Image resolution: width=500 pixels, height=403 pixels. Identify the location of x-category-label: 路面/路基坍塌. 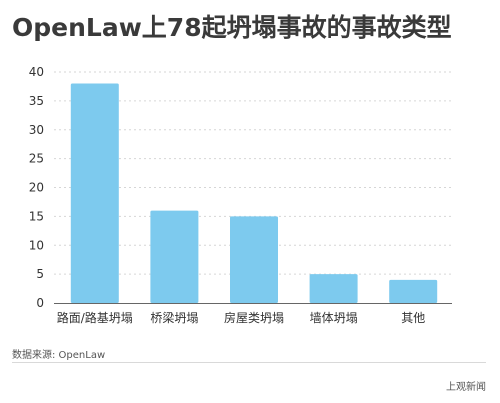
(95, 317).